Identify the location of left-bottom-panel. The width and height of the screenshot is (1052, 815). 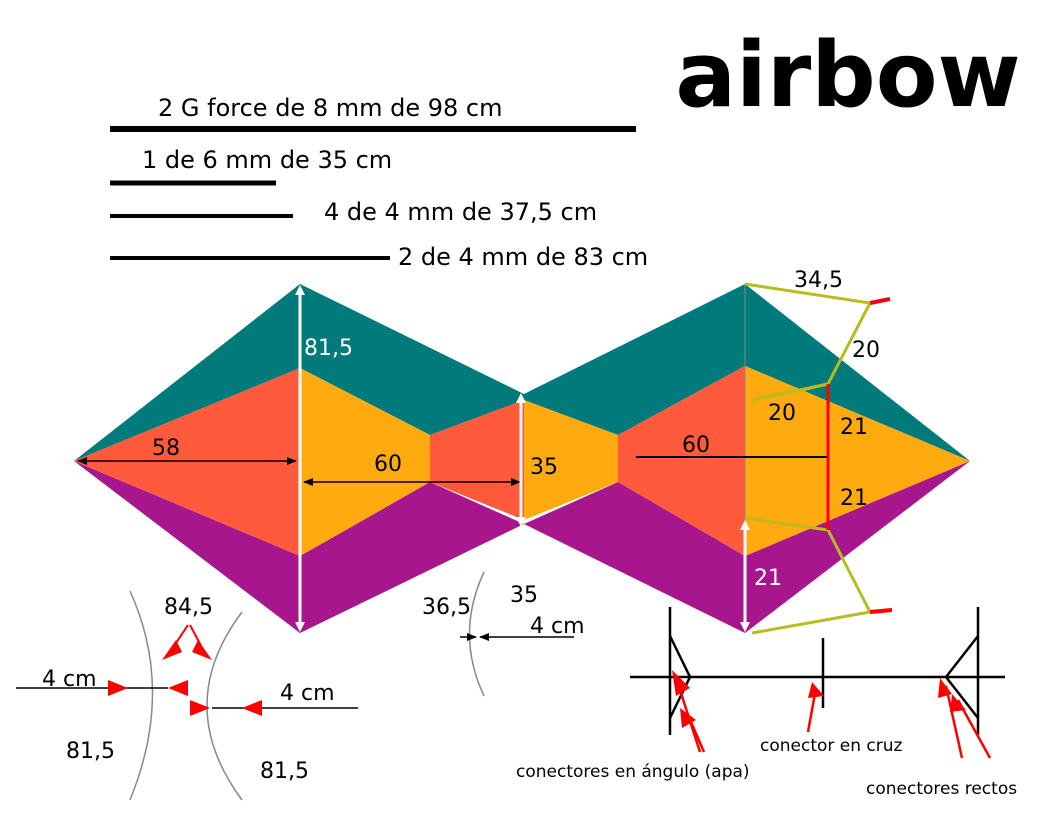
(299, 547).